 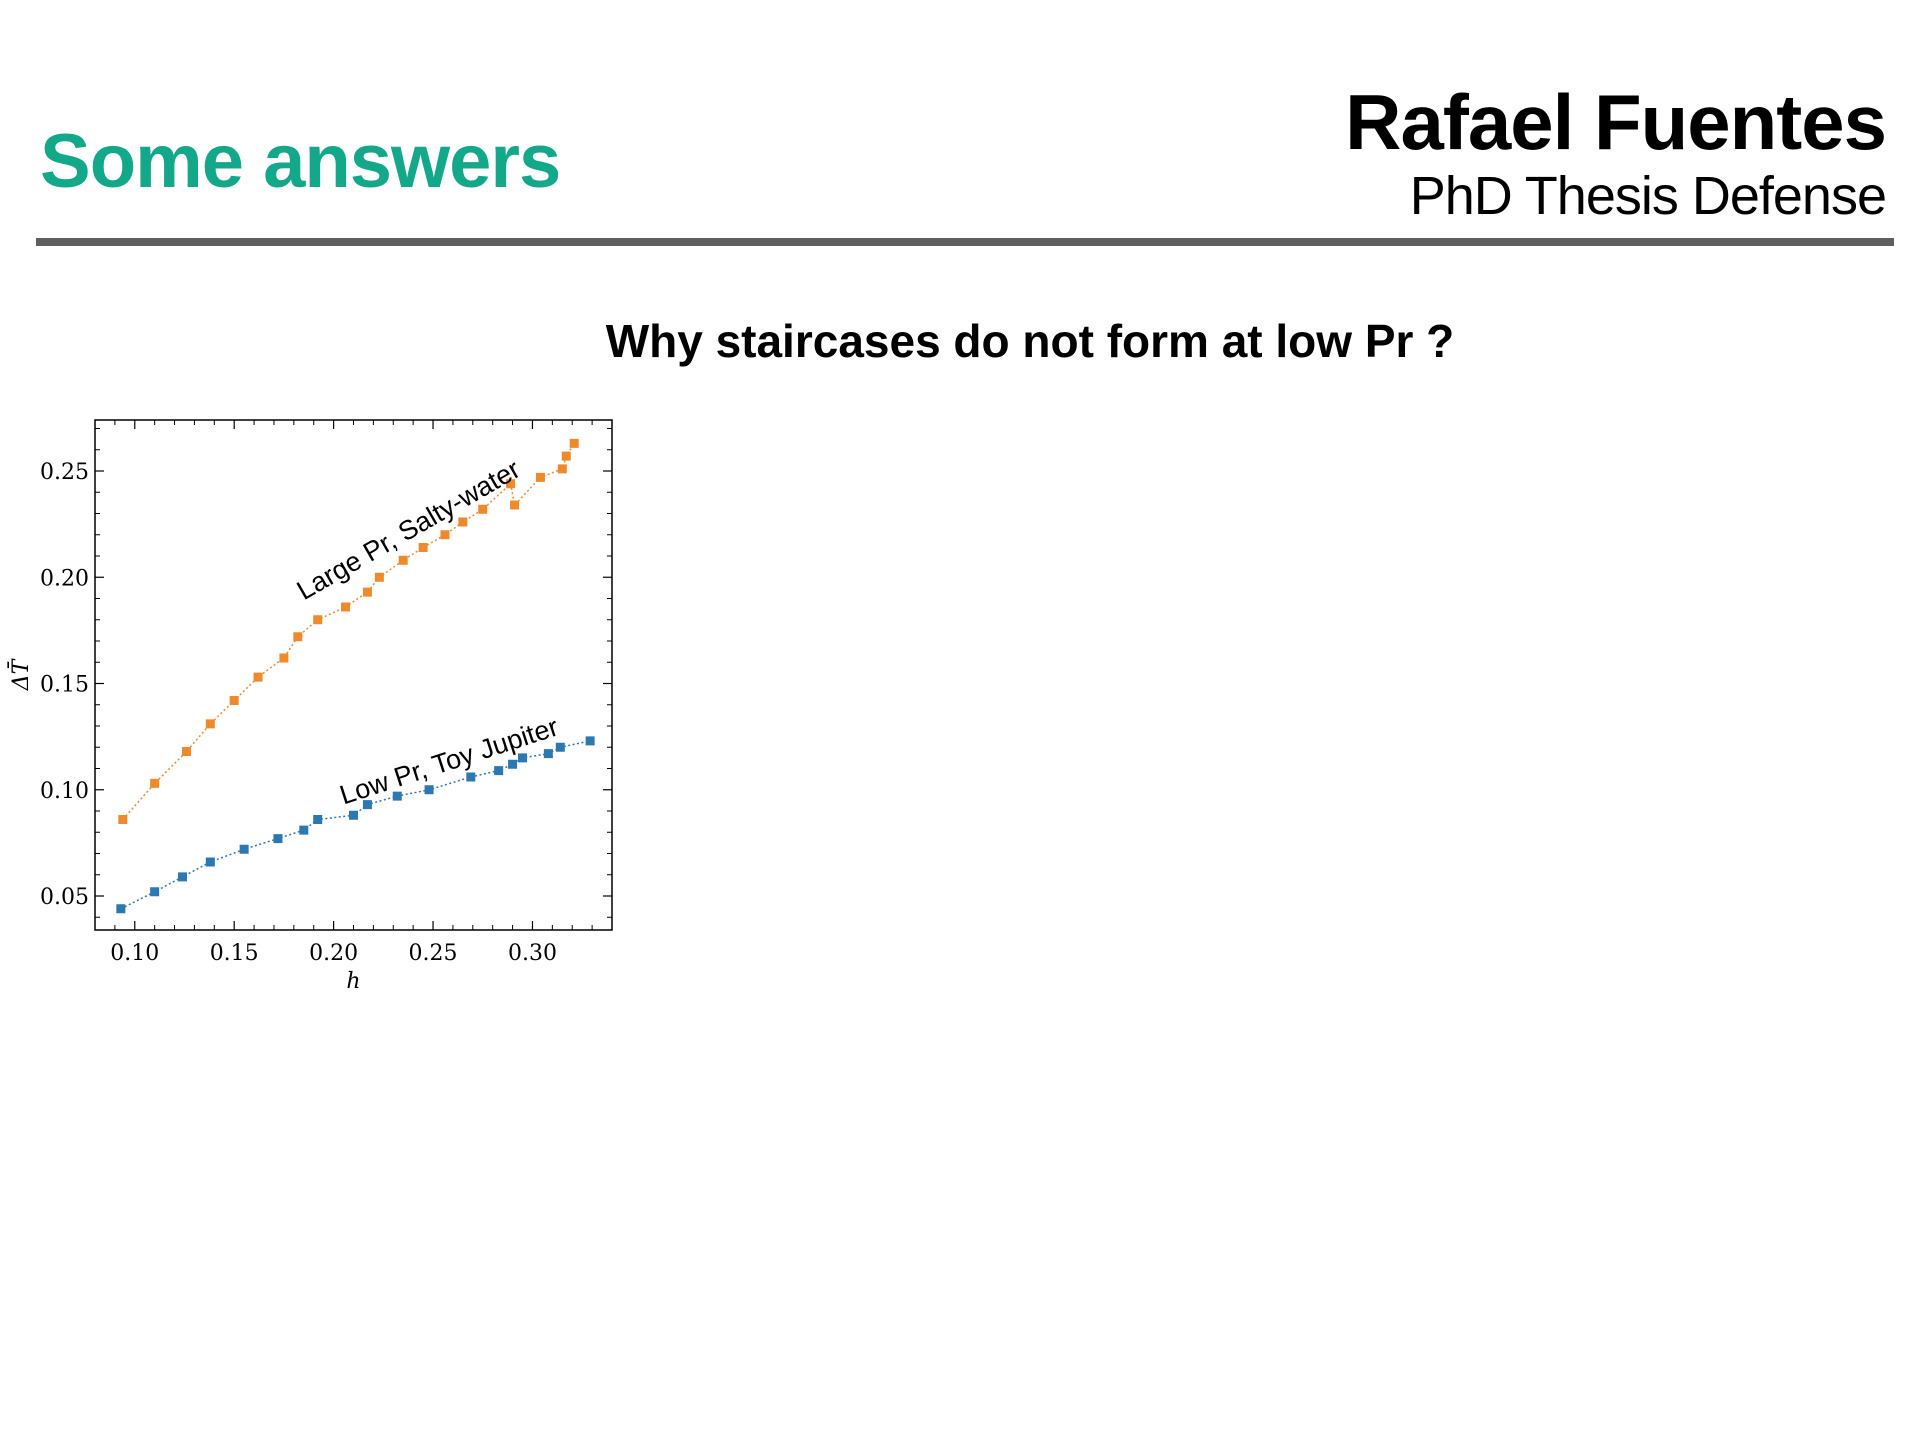 I want to click on series-annotation-1: Large Pr, Salty-water, so click(x=408, y=530).